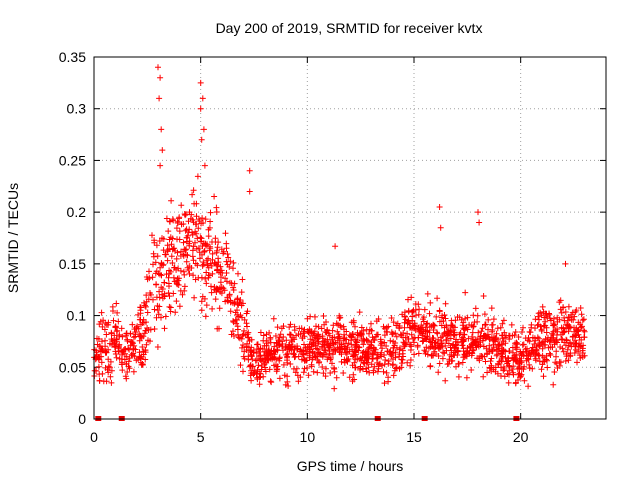 This screenshot has width=640, height=480. What do you see at coordinates (72, 367) in the screenshot?
I see `y-tick-label: 0.05` at bounding box center [72, 367].